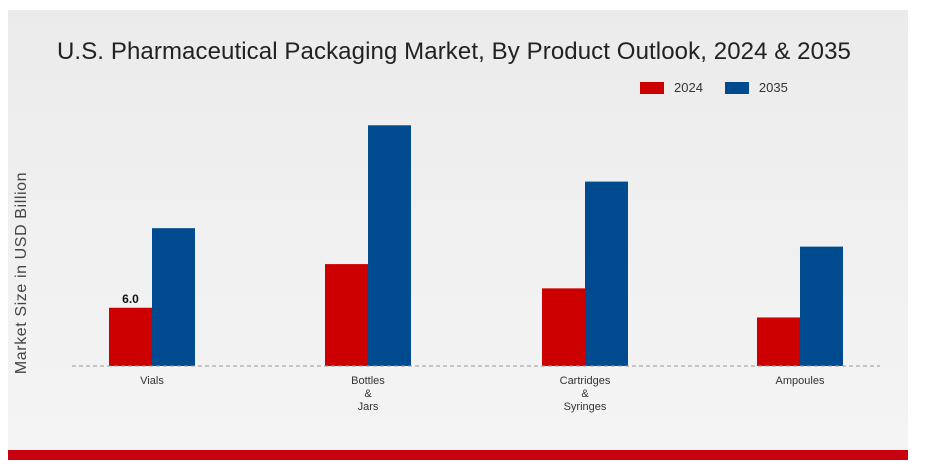  Describe the element at coordinates (368, 394) in the screenshot. I see `x-tick-label-bottles-jars: Bottles & Jars` at that location.